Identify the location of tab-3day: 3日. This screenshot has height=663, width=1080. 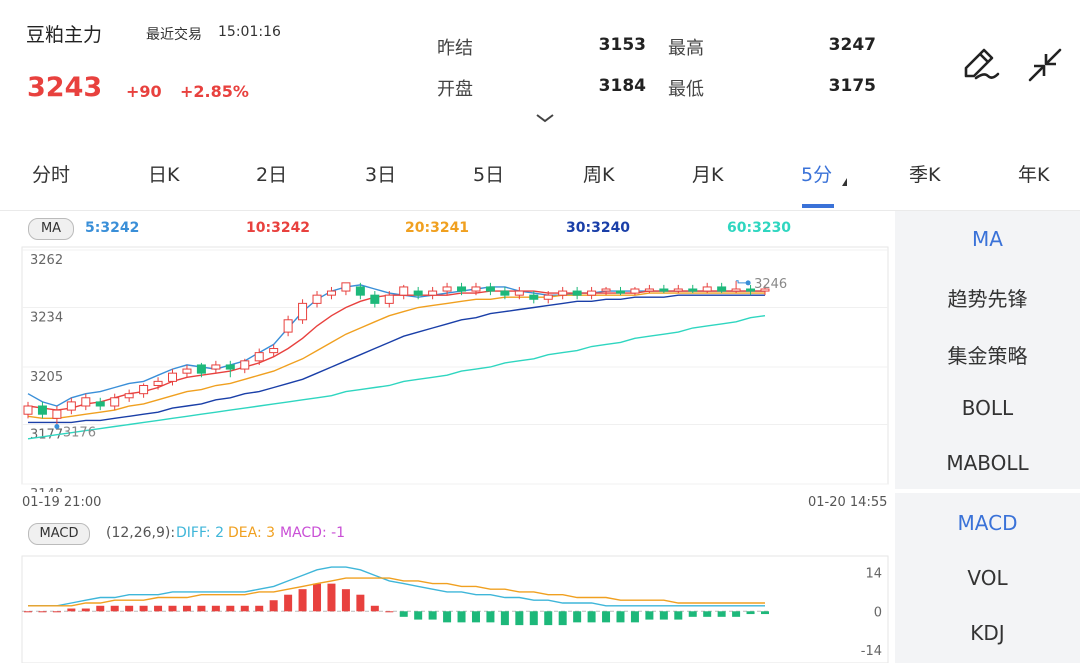
(381, 175).